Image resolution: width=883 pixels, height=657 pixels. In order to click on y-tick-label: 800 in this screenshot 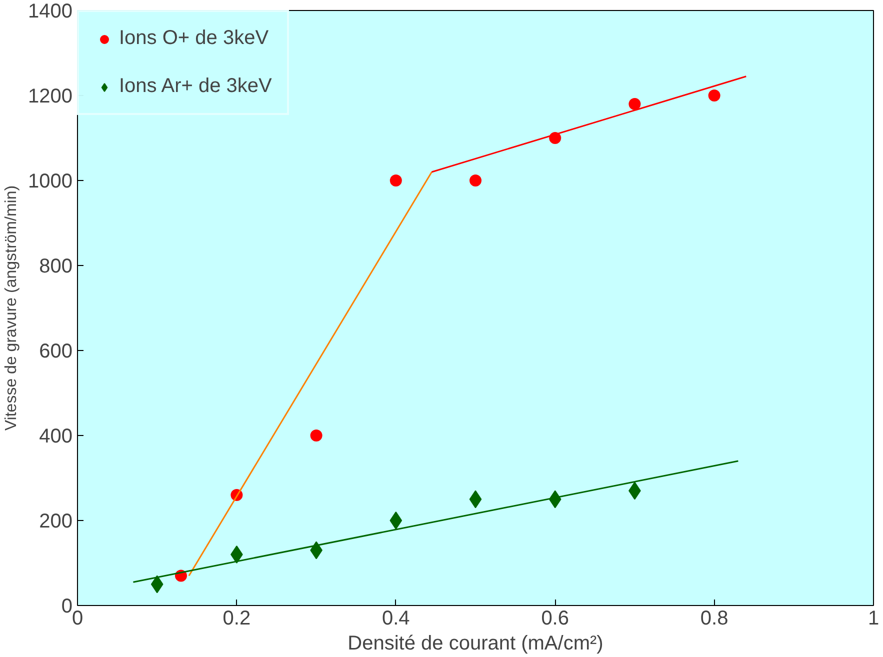, I will do `click(56, 267)`.